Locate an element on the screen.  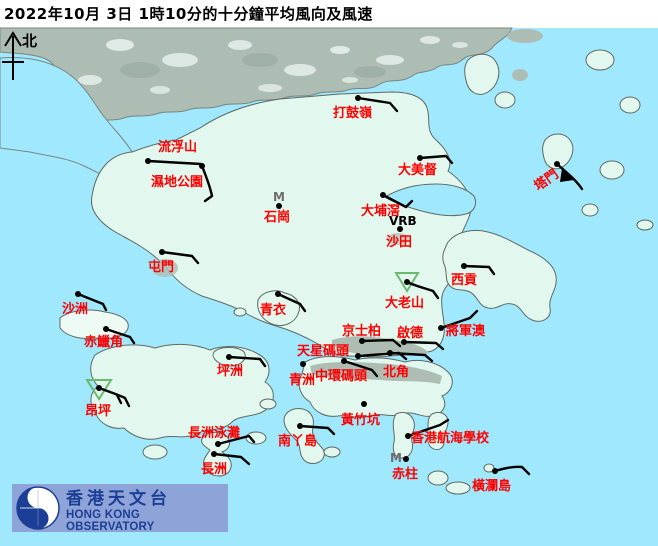
station-tuen-mun: 屯門 is located at coordinates (174, 262).